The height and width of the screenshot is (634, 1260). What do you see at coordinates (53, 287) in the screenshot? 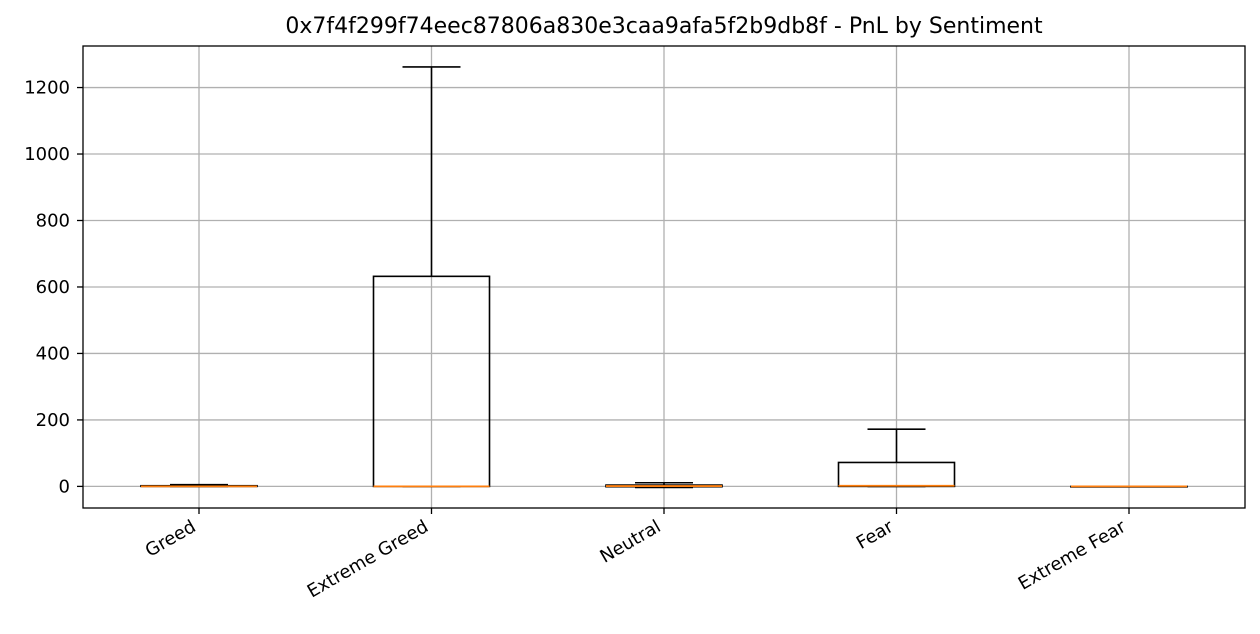
I see `y-tick-label: 600` at bounding box center [53, 287].